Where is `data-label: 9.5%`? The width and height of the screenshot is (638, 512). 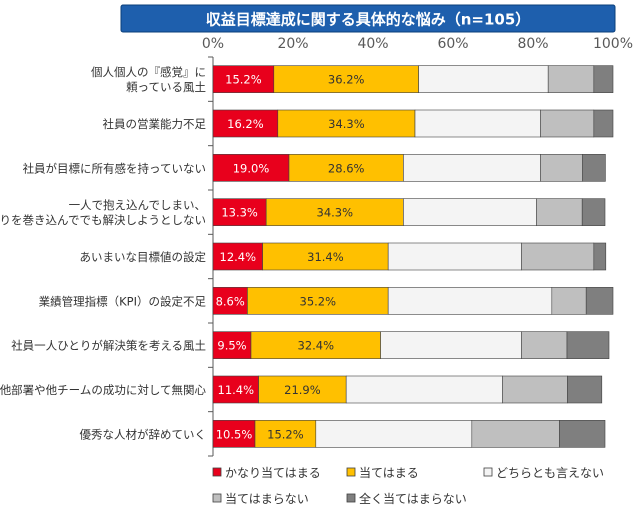
data-label: 9.5% is located at coordinates (231, 346).